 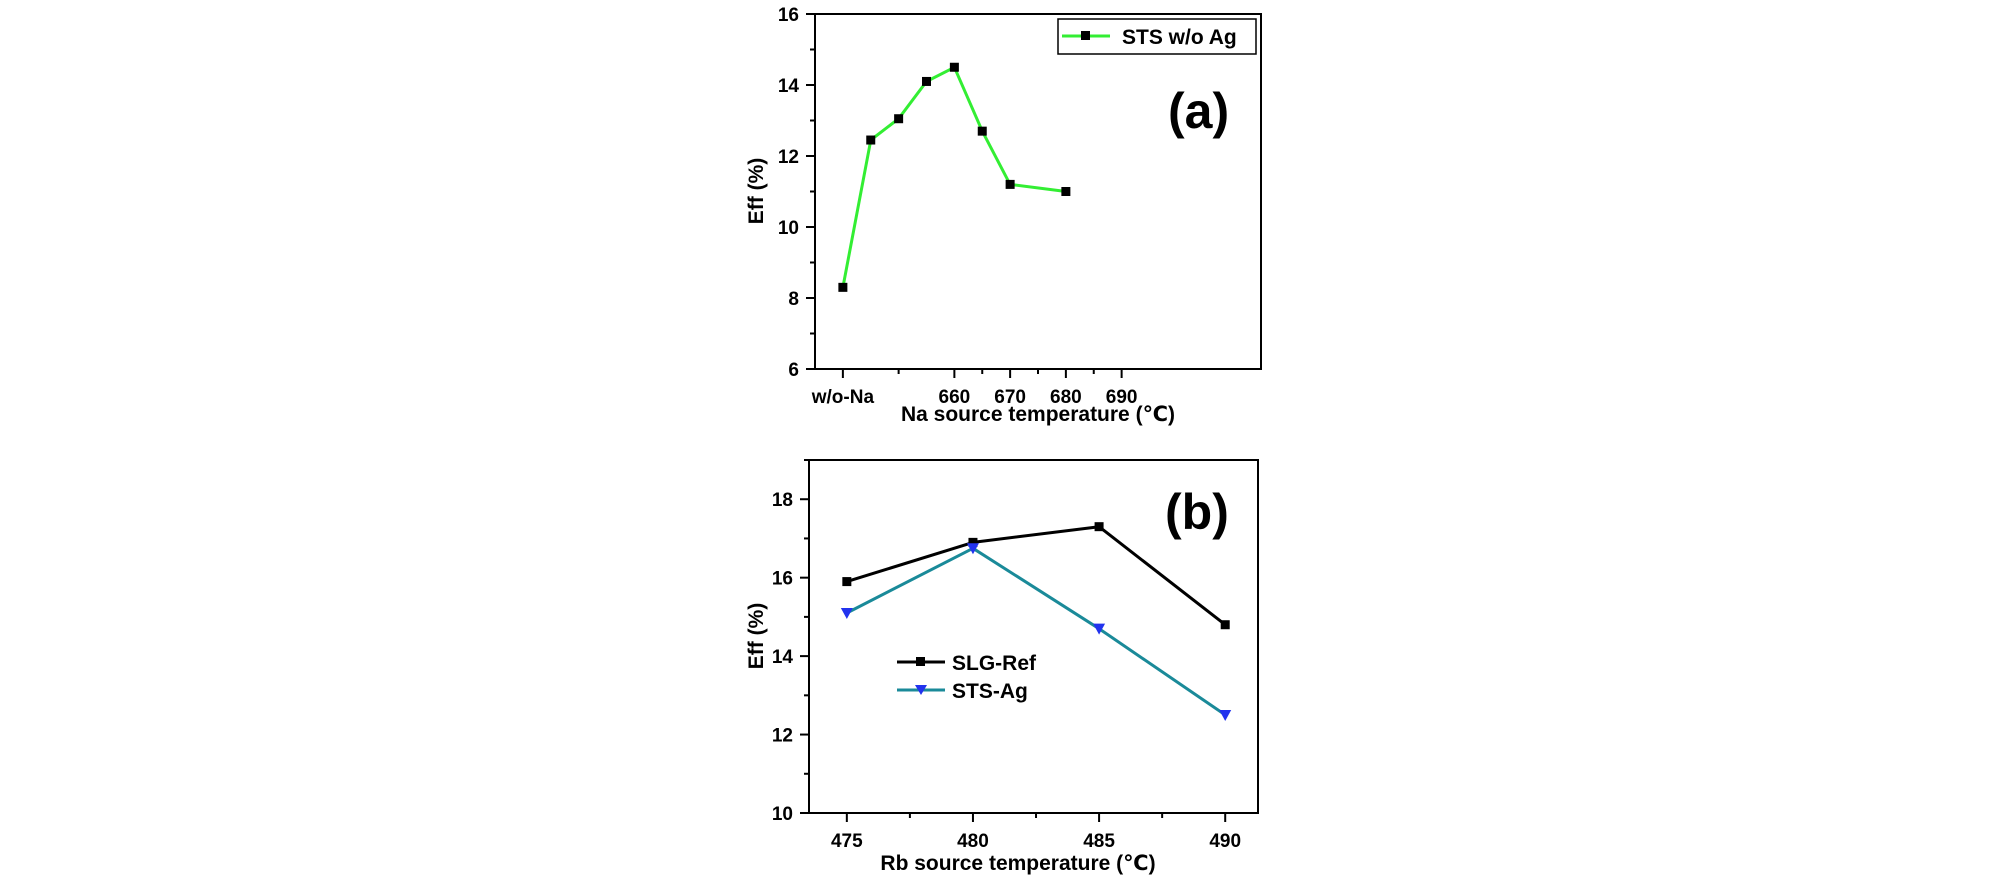 What do you see at coordinates (782, 579) in the screenshot?
I see `y-tick-label-b: 16` at bounding box center [782, 579].